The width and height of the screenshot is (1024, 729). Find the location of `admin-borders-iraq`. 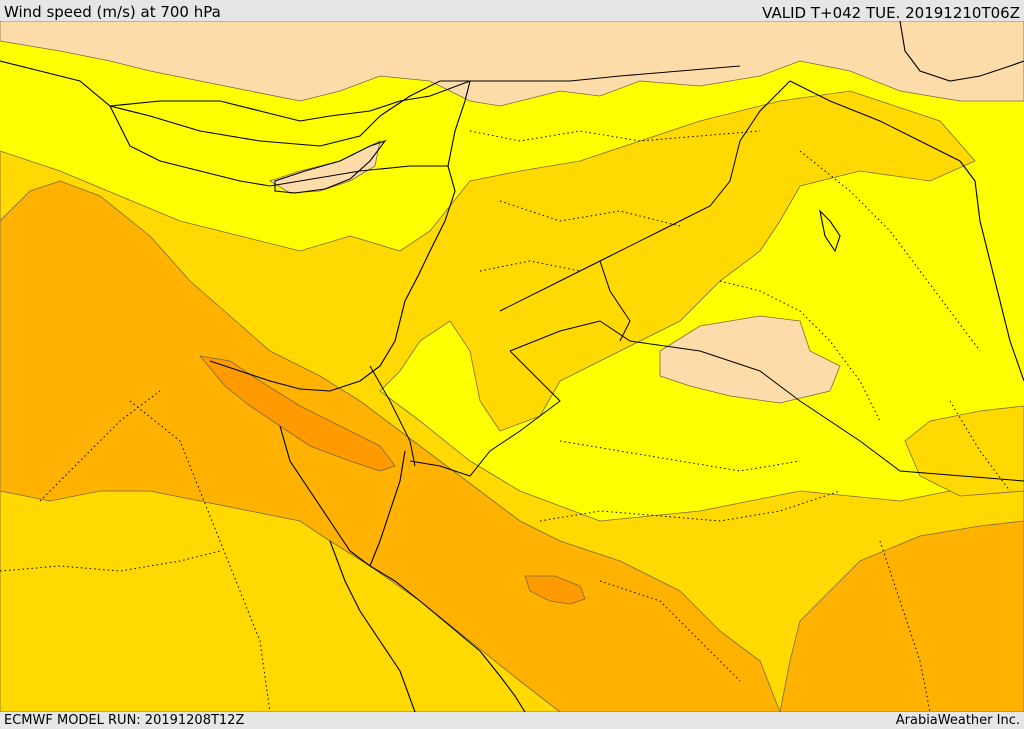

admin-borders-iraq is located at coordinates (850, 286).